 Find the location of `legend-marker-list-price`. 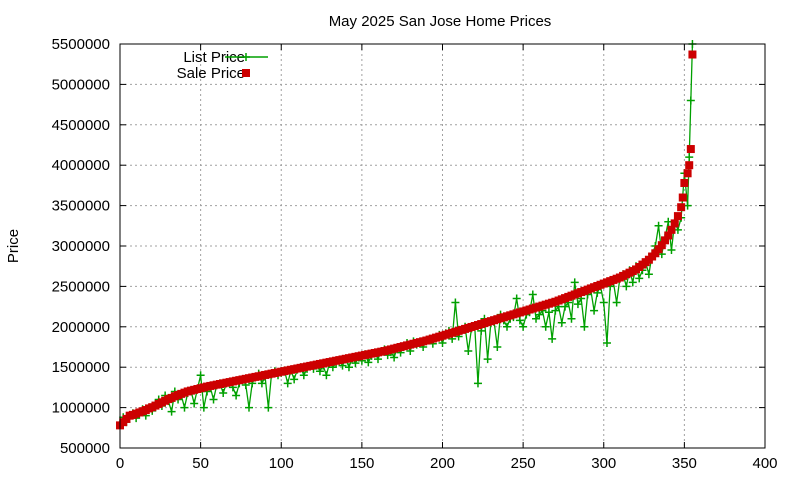

legend-marker-list-price is located at coordinates (246, 57).